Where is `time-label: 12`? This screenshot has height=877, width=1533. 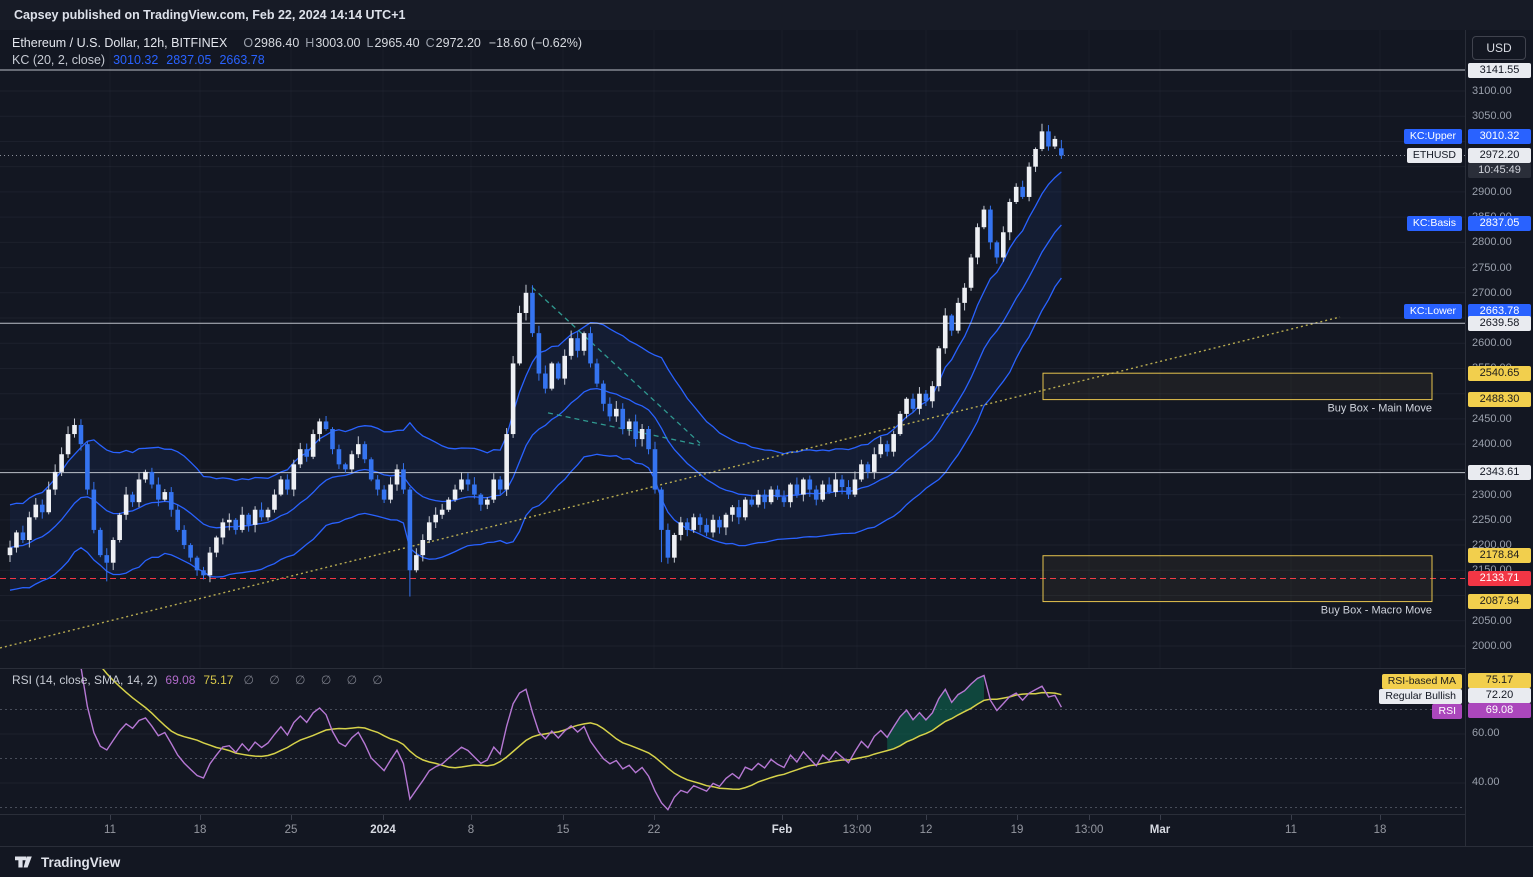 time-label: 12 is located at coordinates (926, 830).